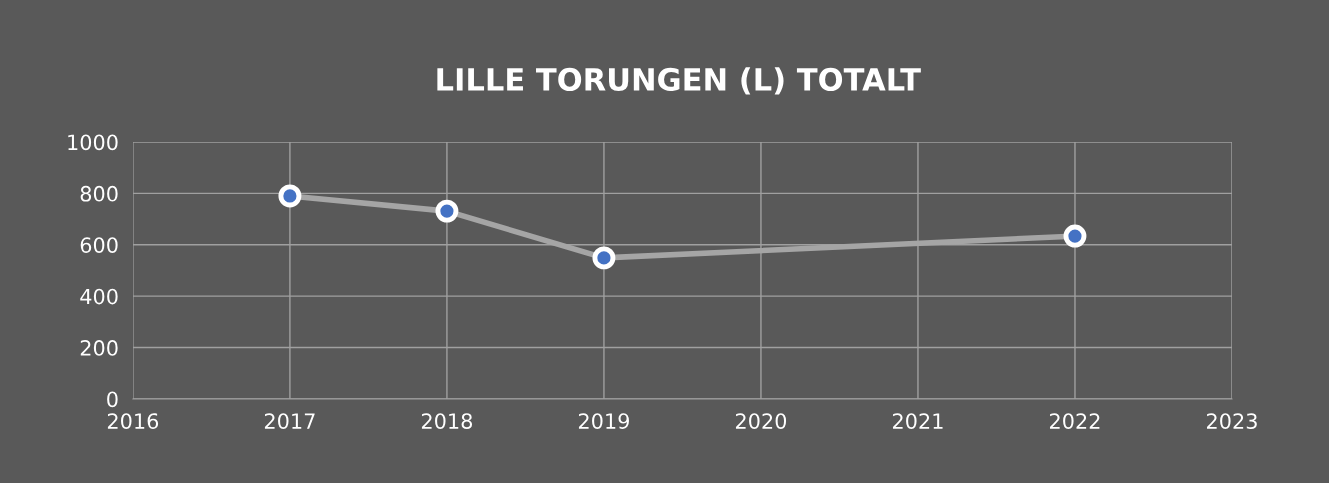  What do you see at coordinates (99, 193) in the screenshot?
I see `y-tick-label: 800` at bounding box center [99, 193].